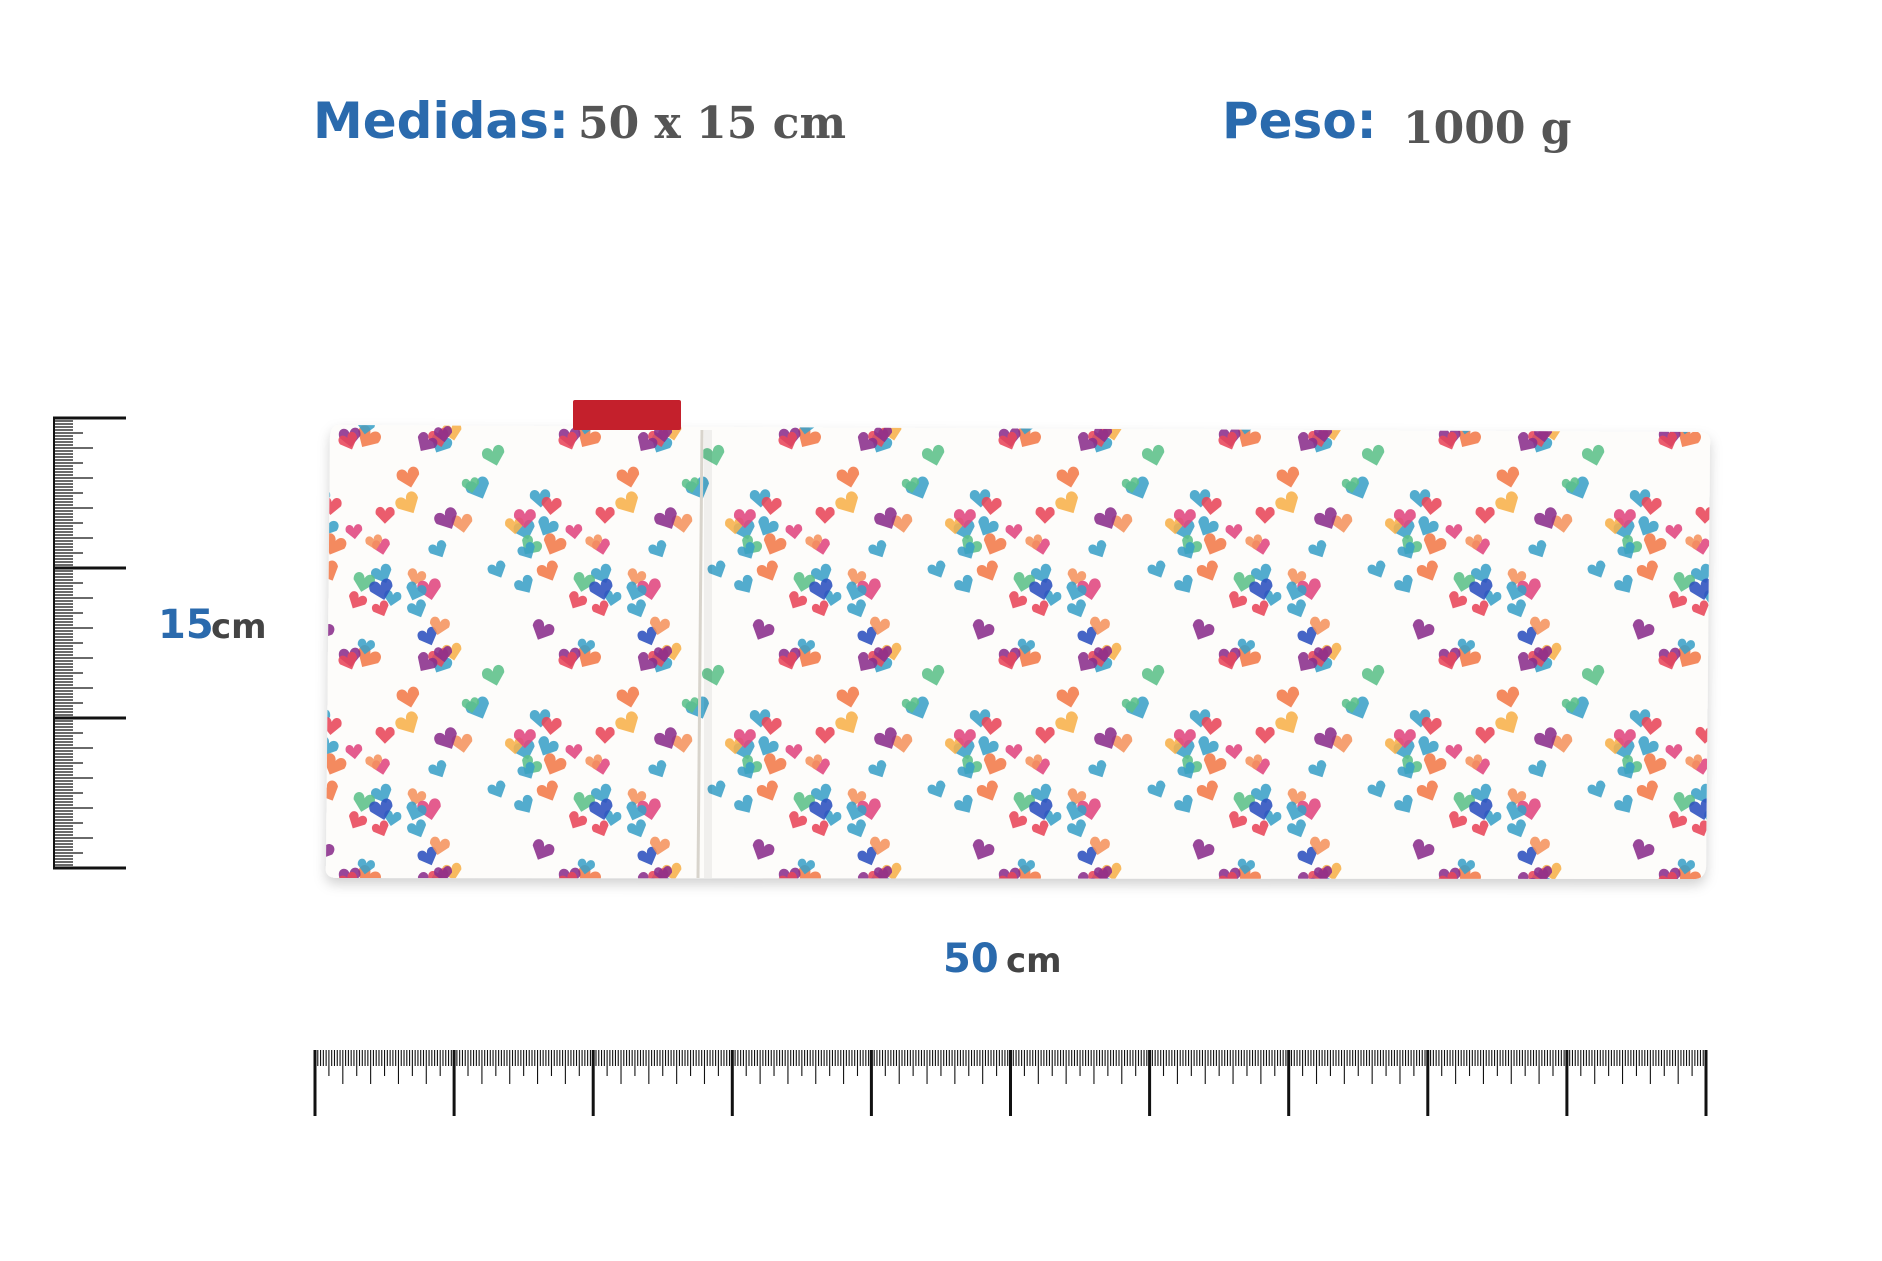 The width and height of the screenshot is (1882, 1261). I want to click on header-value: 1000 g, so click(1487, 128).